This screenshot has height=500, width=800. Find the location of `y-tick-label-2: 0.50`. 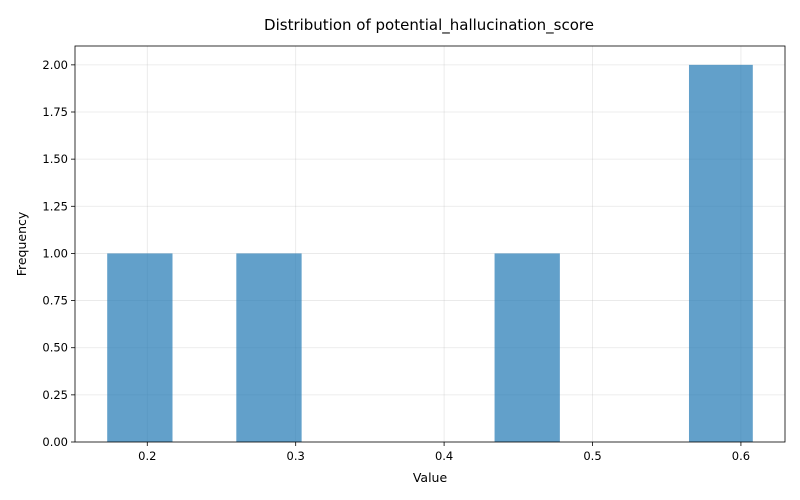

y-tick-label-2: 0.50 is located at coordinates (55, 348).